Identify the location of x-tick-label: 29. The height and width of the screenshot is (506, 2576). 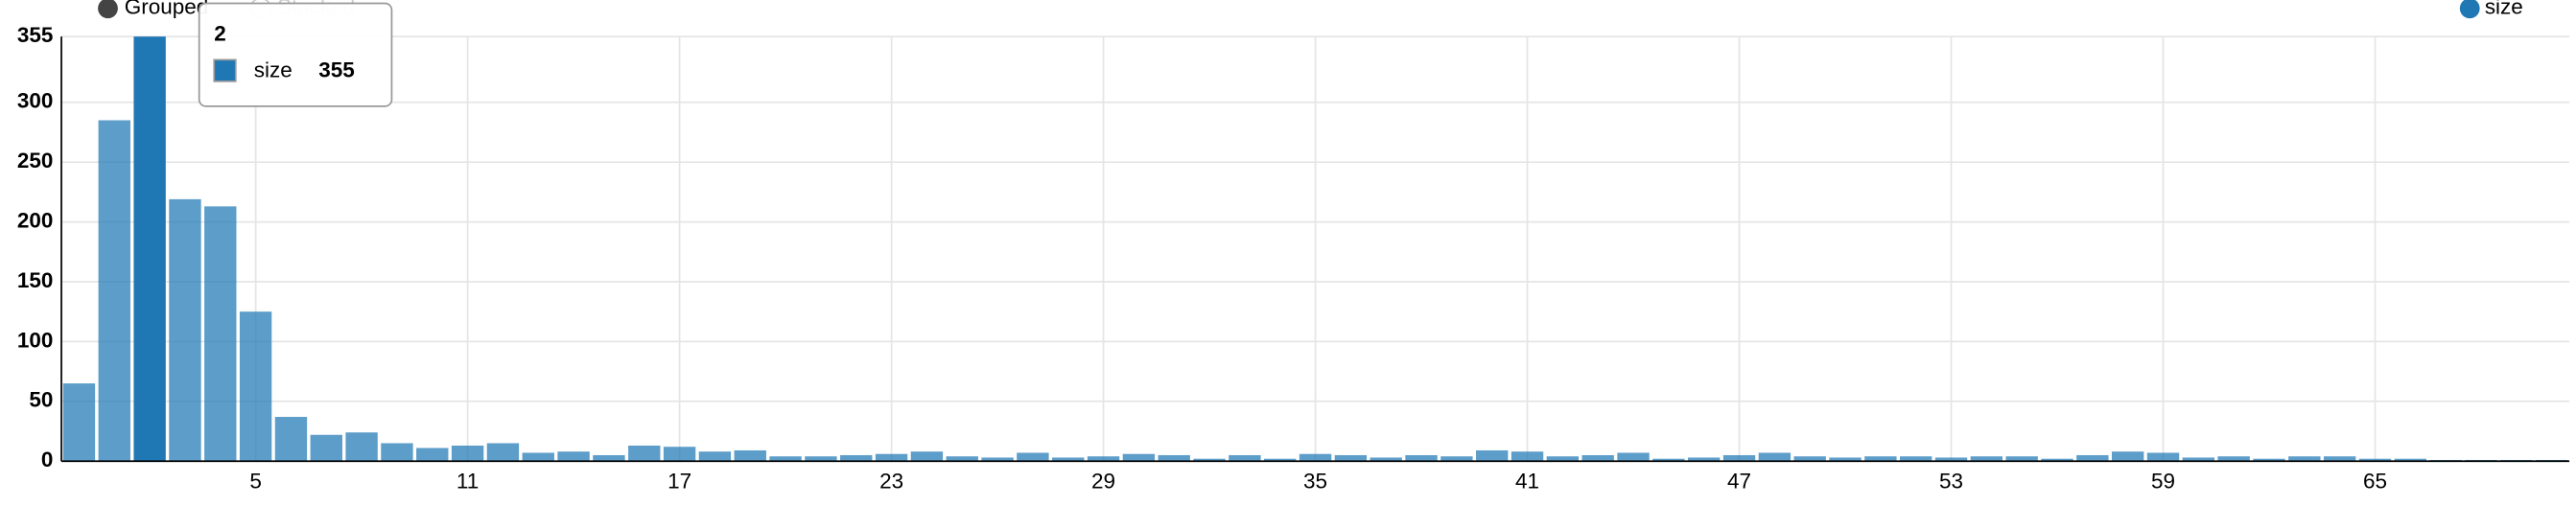
(1103, 482).